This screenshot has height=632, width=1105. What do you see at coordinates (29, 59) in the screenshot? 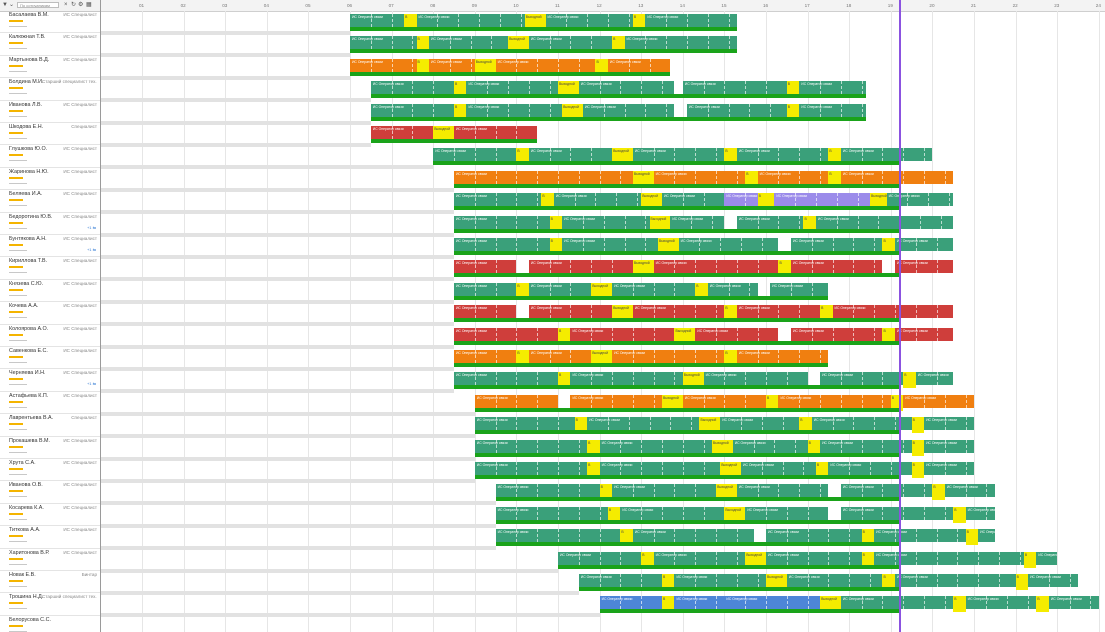
I see `employee-name: Мартынова В.Д.` at bounding box center [29, 59].